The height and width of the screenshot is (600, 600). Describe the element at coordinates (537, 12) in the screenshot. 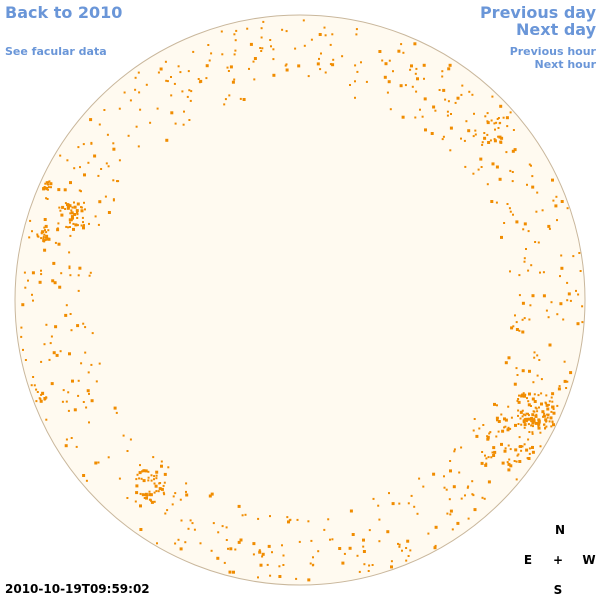

I see `previous-day-link: Previous day` at that location.